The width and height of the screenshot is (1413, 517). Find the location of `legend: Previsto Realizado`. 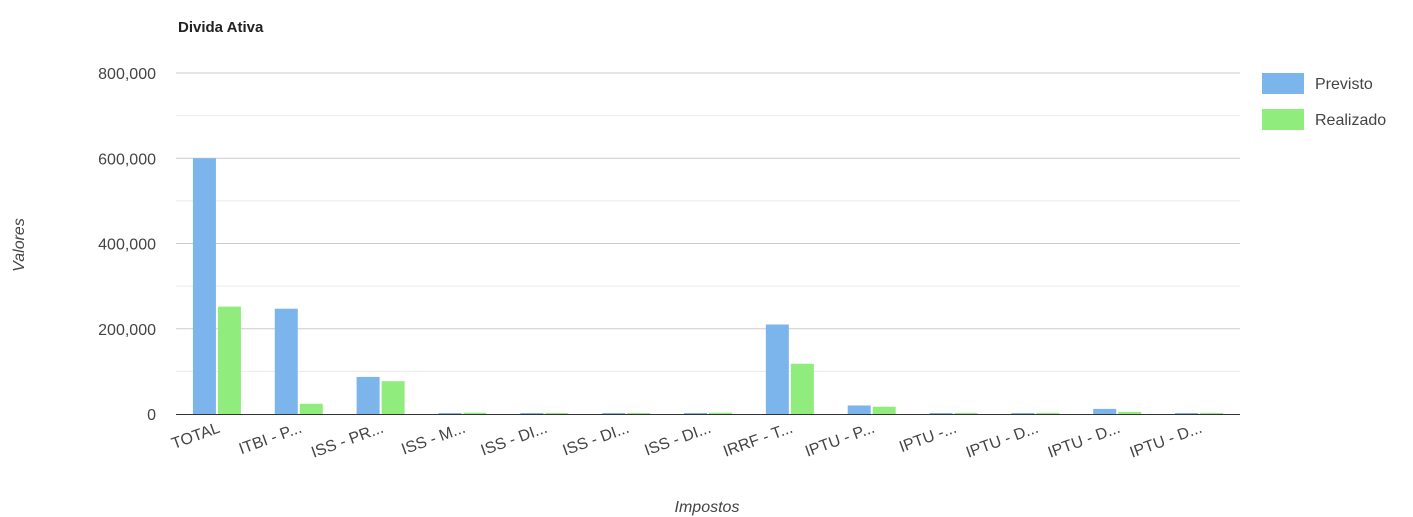

legend: Previsto Realizado is located at coordinates (1324, 101).